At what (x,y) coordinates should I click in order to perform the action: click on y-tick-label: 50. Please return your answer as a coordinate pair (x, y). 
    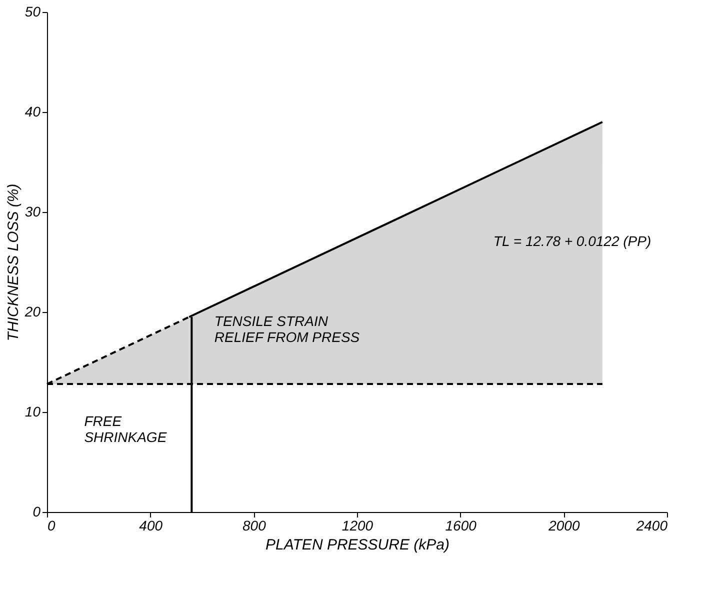
    Looking at the image, I should click on (32, 12).